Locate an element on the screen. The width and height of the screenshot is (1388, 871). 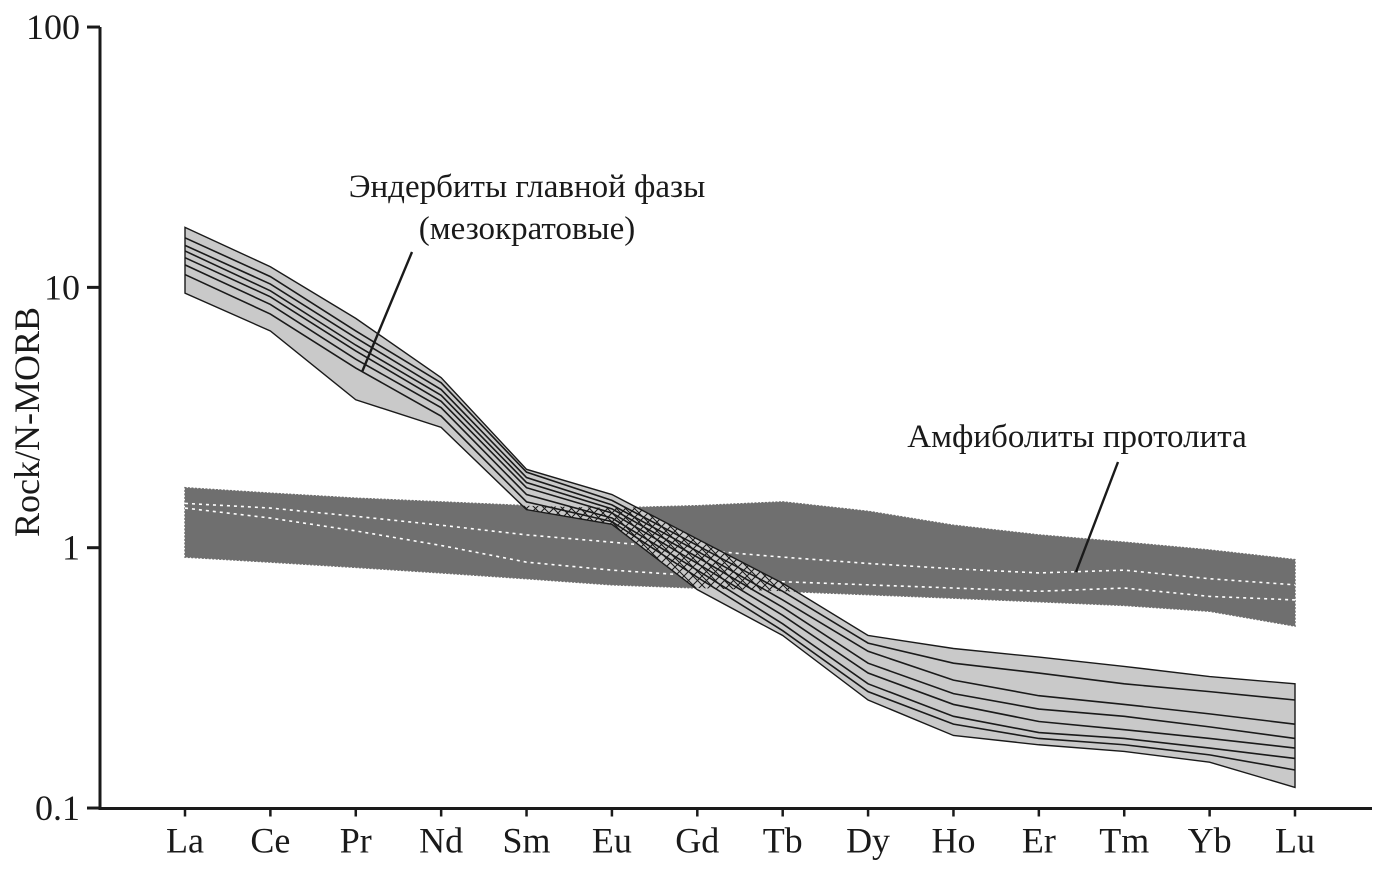
enderbite-annotation-line2: (мезократовые) is located at coordinates (527, 229).